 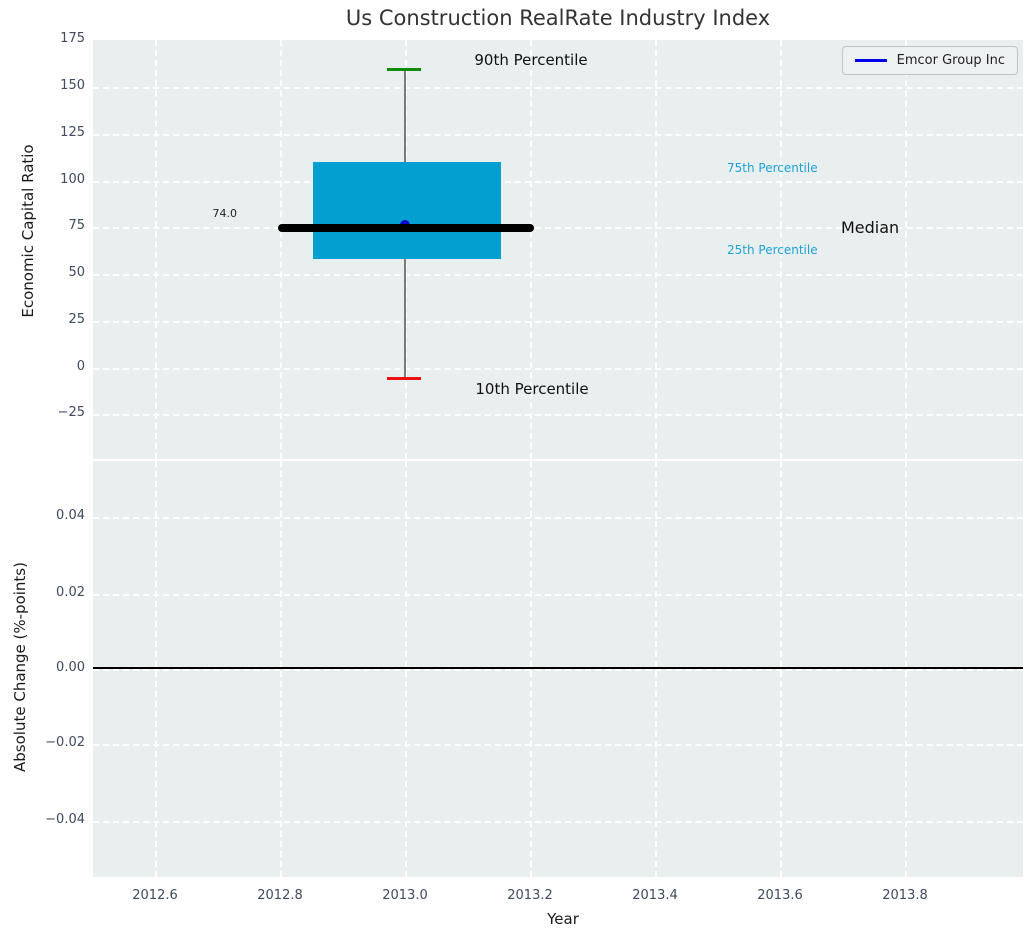 What do you see at coordinates (72, 85) in the screenshot?
I see `ytick-top: 150` at bounding box center [72, 85].